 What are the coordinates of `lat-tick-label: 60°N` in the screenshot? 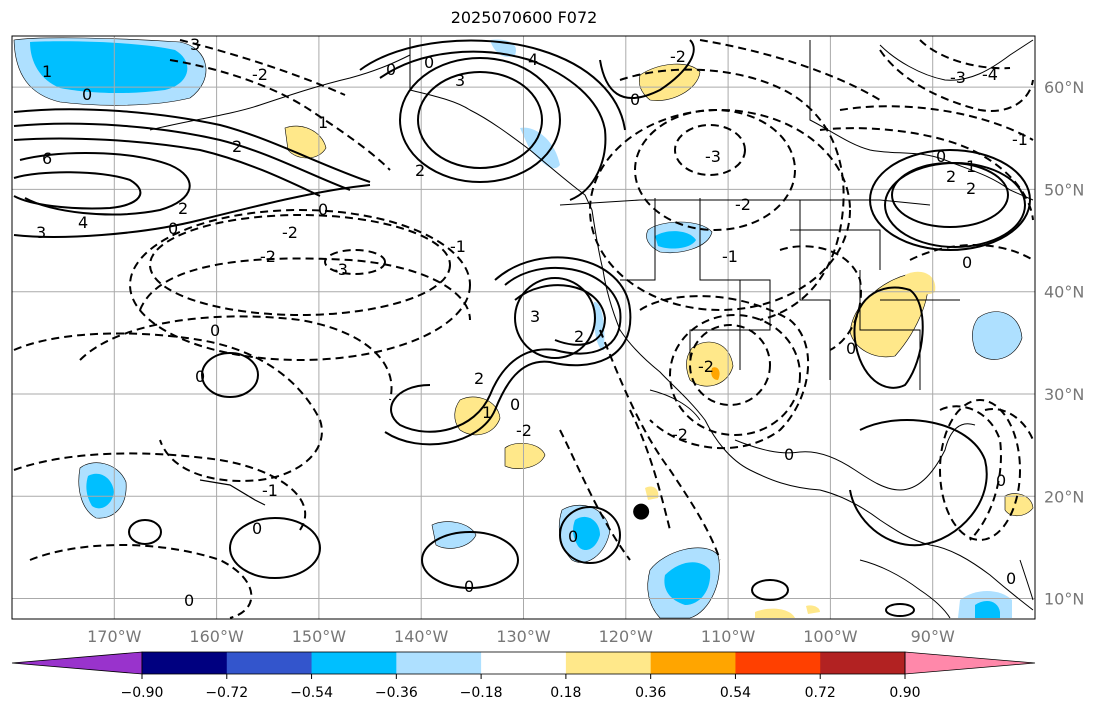 It's located at (1064, 87).